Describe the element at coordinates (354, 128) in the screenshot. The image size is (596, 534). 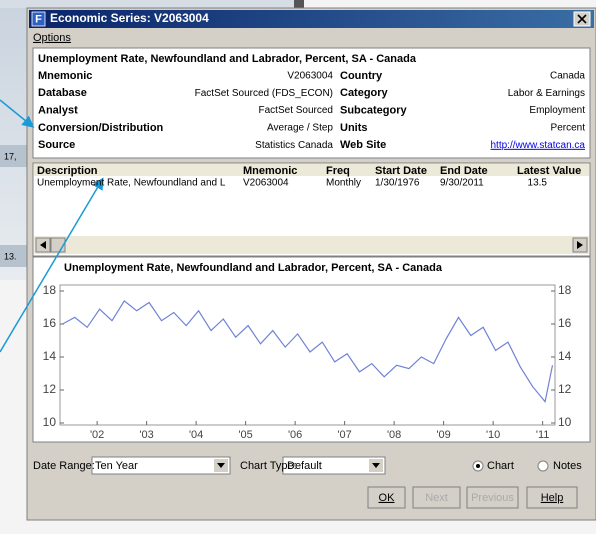
I see `info-label: Units` at that location.